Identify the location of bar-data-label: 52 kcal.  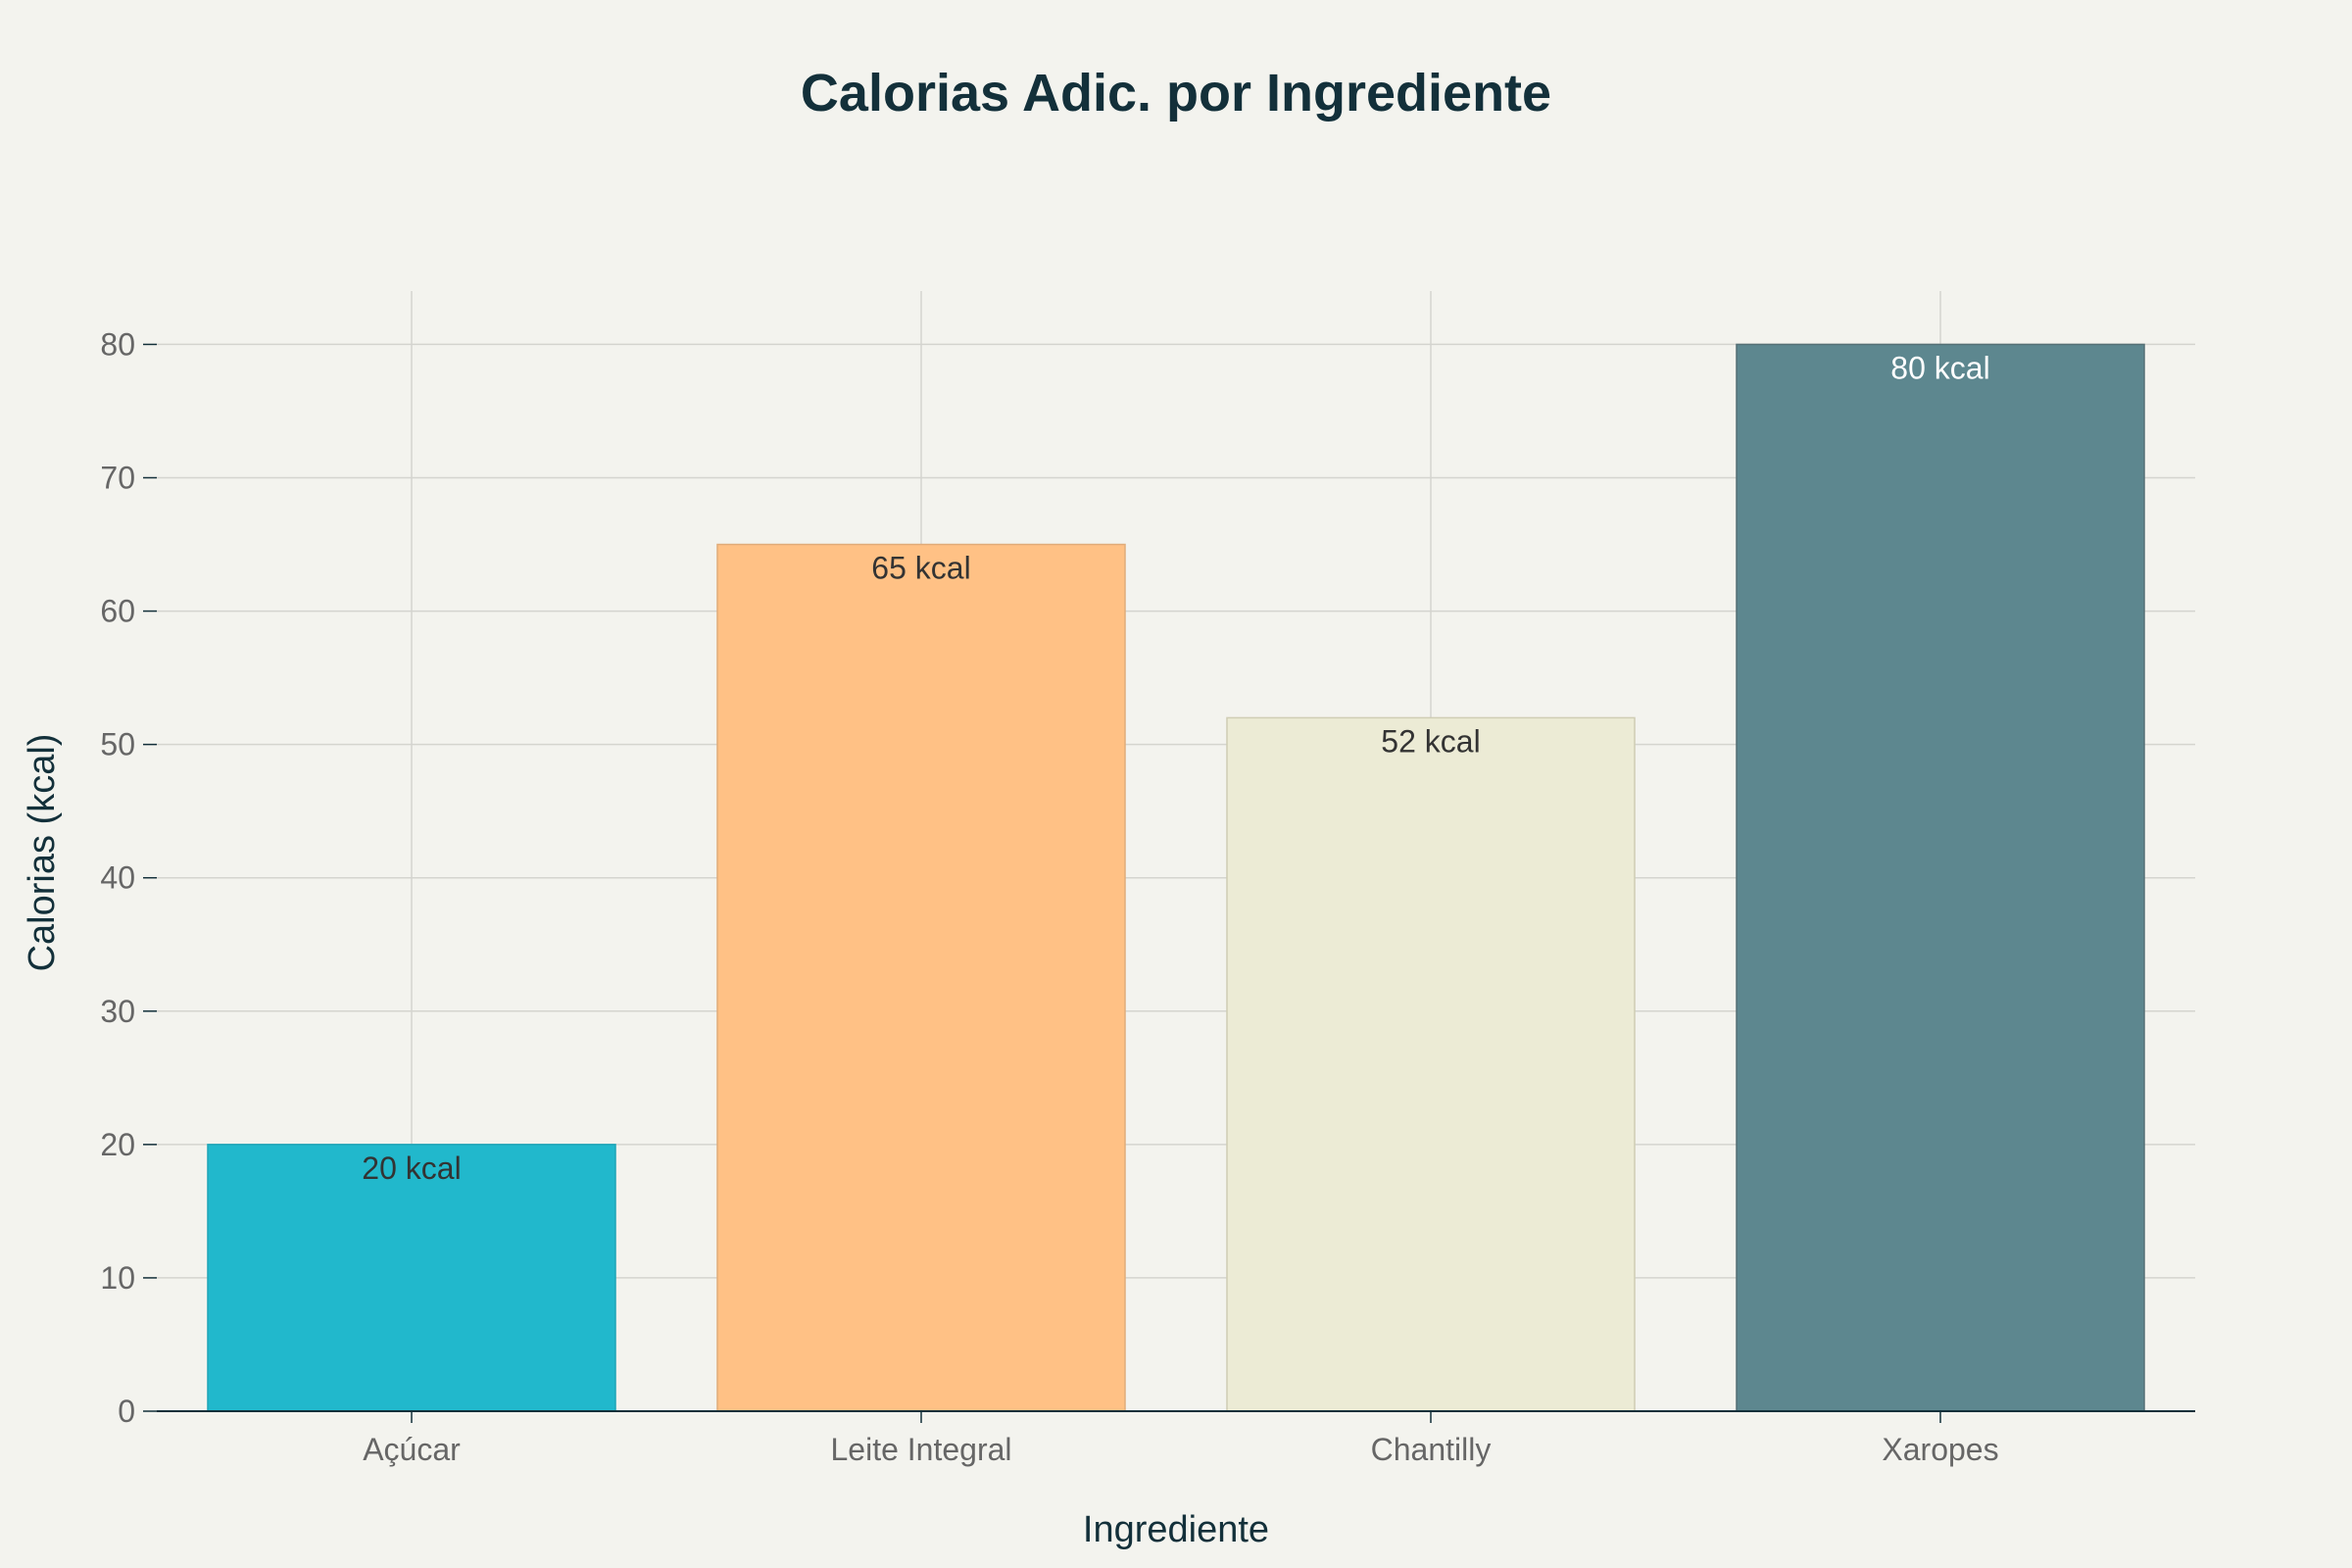
(1430, 741).